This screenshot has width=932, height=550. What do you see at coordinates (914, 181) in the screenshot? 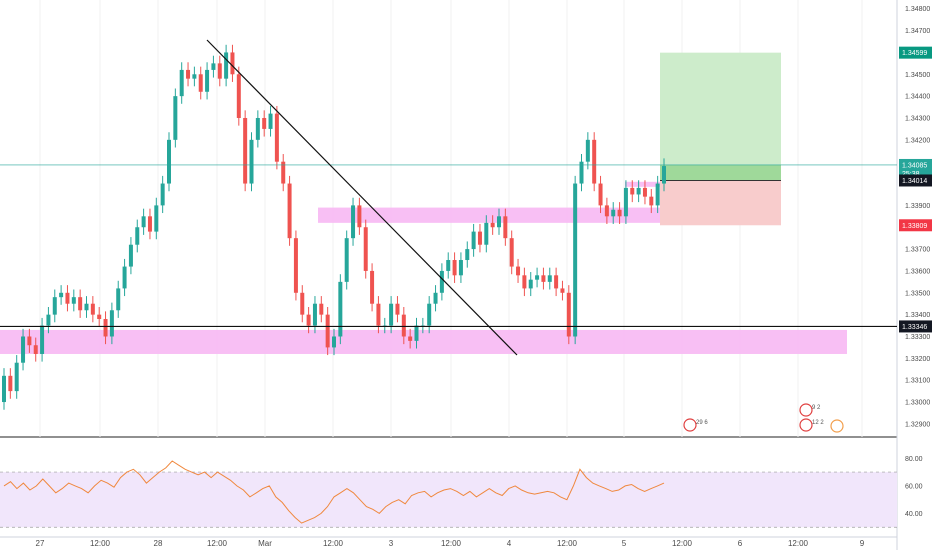
I see `price-tag-label: 1.34014` at bounding box center [914, 181].